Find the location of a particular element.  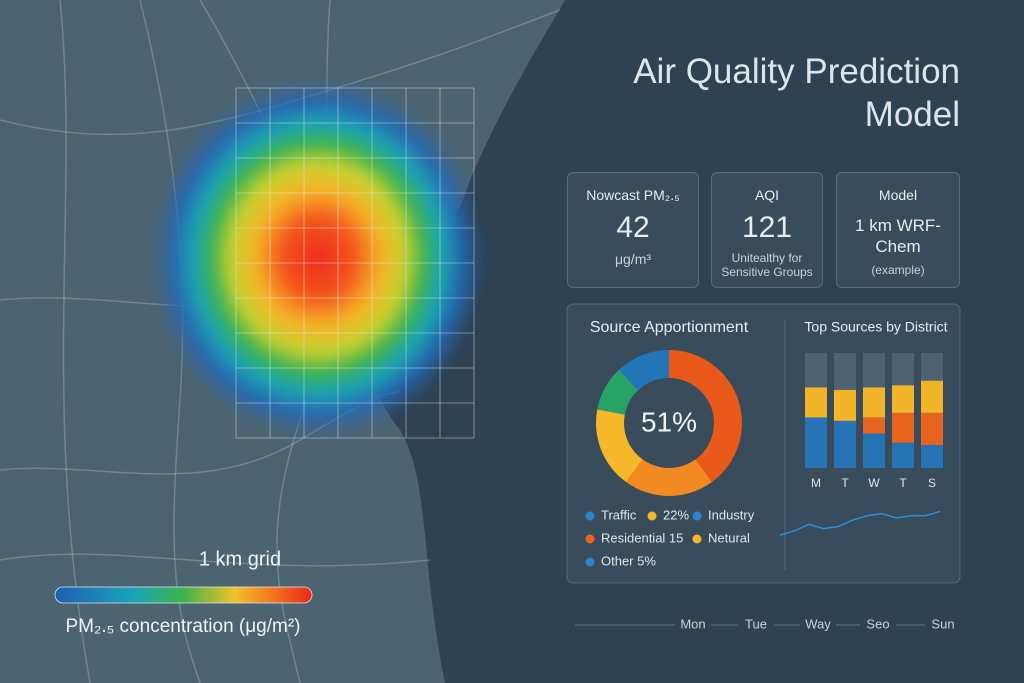

legend-label: 22% is located at coordinates (676, 514).